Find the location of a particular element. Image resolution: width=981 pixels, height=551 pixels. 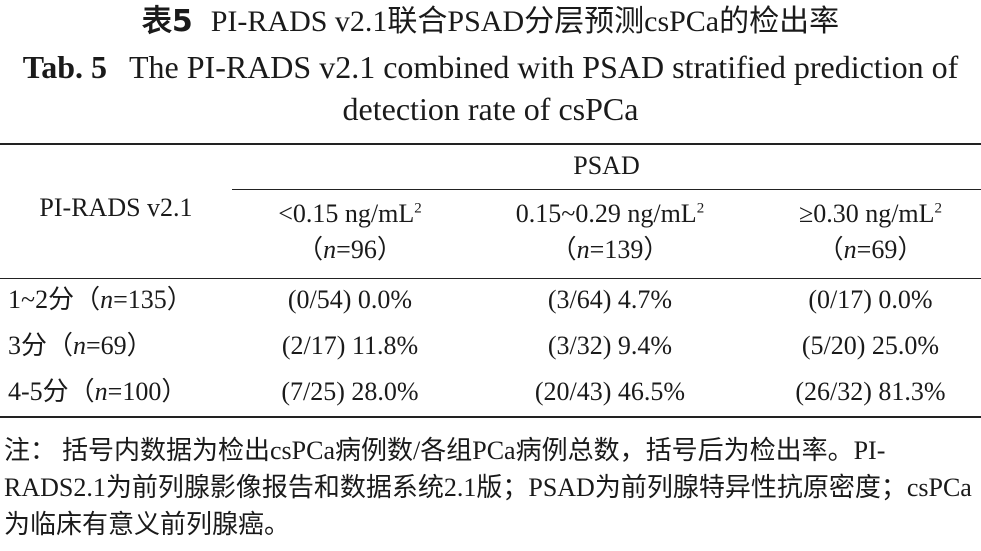

count-value: =139） is located at coordinates (629, 249).